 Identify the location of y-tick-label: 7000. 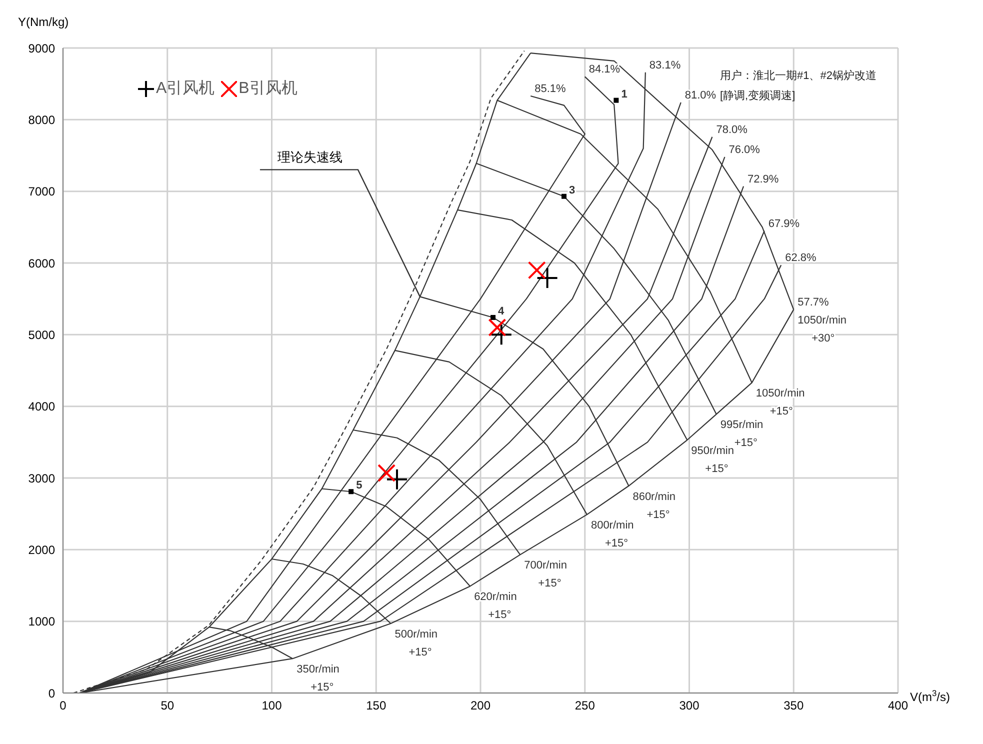
(42, 191).